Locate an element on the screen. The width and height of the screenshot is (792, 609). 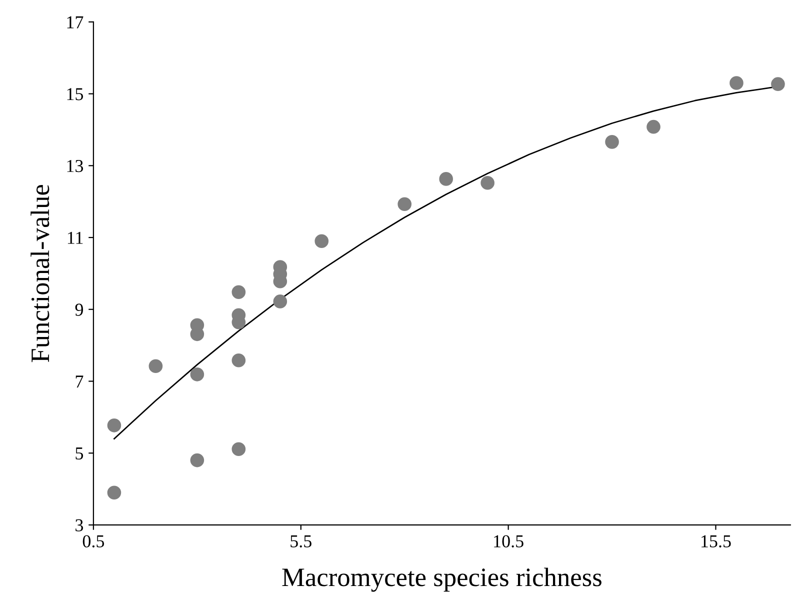
y-tick-label: 3 is located at coordinates (80, 525).